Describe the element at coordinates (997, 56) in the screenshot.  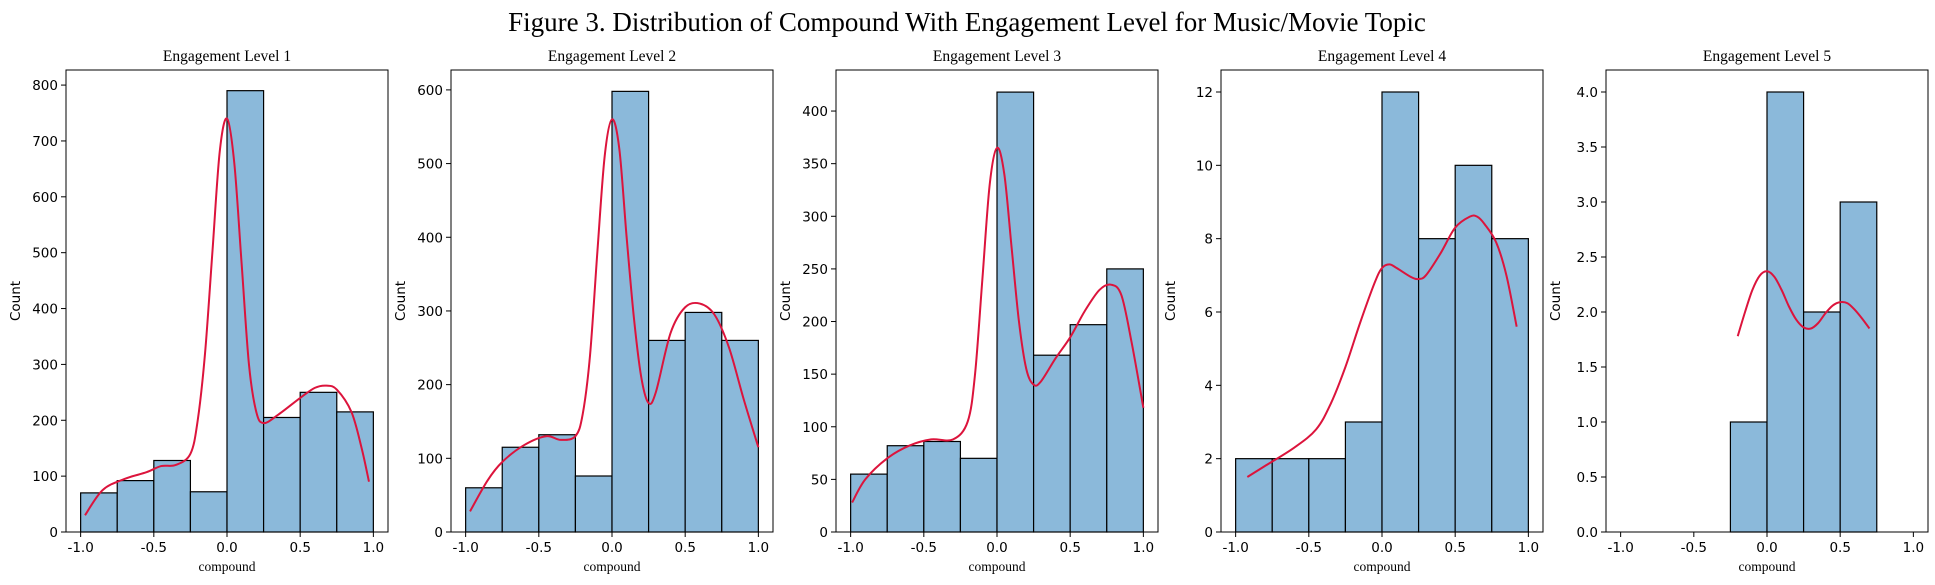
I see `panel-title: Engagement Level 3` at that location.